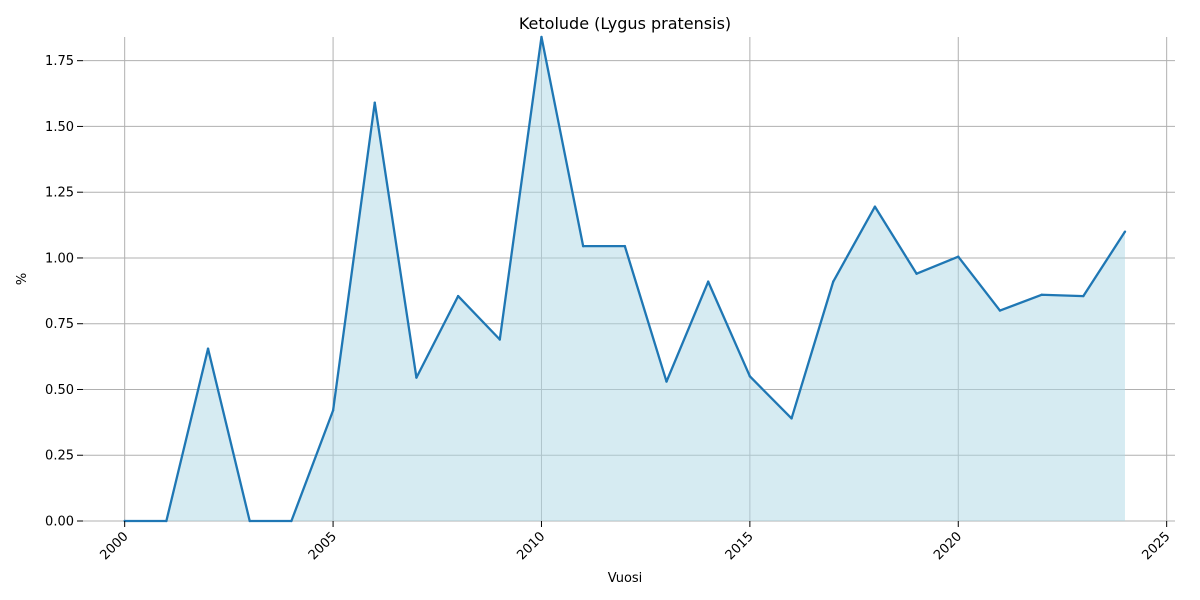 The height and width of the screenshot is (600, 1200). What do you see at coordinates (59, 193) in the screenshot?
I see `y-tick-label: 1.25` at bounding box center [59, 193].